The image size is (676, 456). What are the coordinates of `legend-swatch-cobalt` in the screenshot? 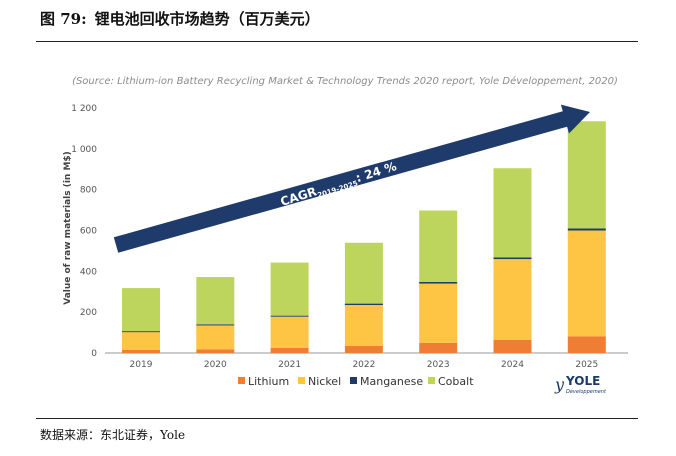 It's located at (431, 380).